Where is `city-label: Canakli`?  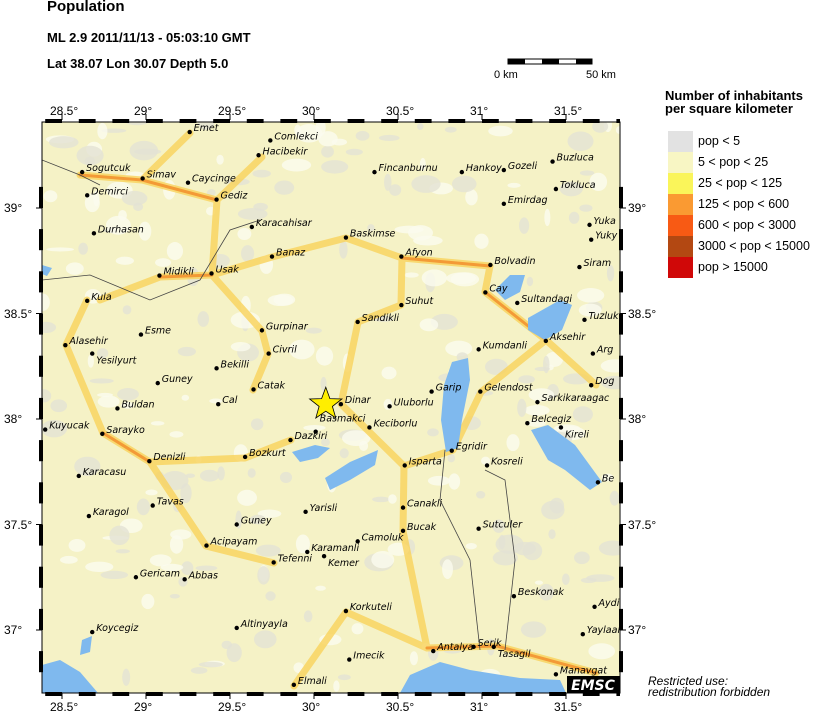 city-label: Canakli is located at coordinates (424, 504).